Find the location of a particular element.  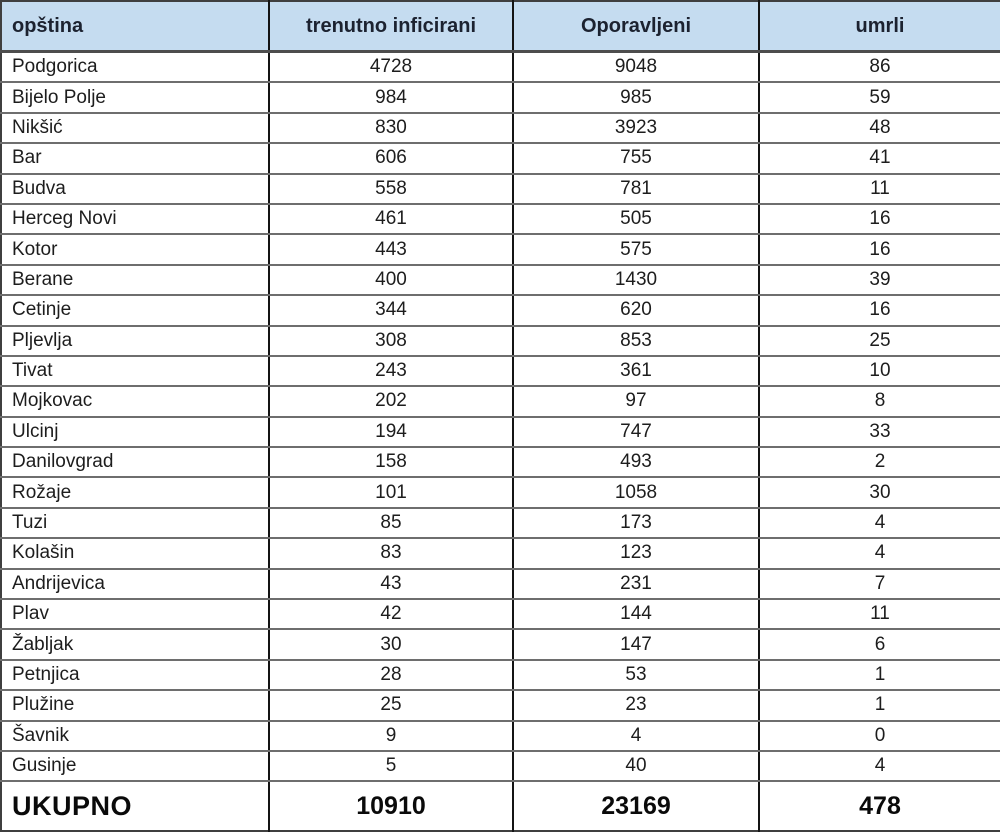

municipality-cell: Mojkovac is located at coordinates (135, 402).